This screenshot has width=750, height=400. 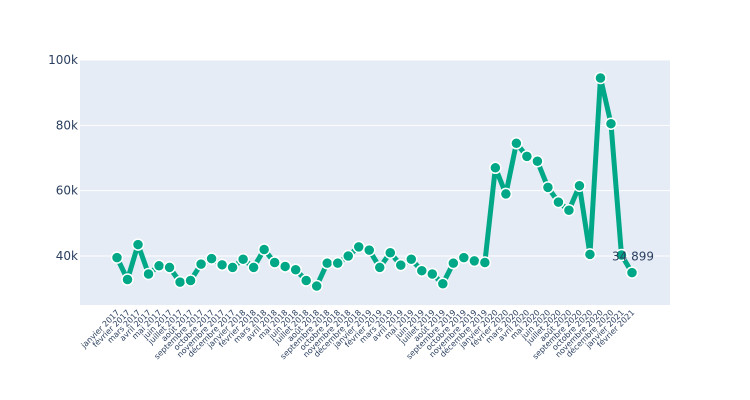 I want to click on y-axis-ticks: 40k 60k 80k 100k, so click(x=63, y=158).